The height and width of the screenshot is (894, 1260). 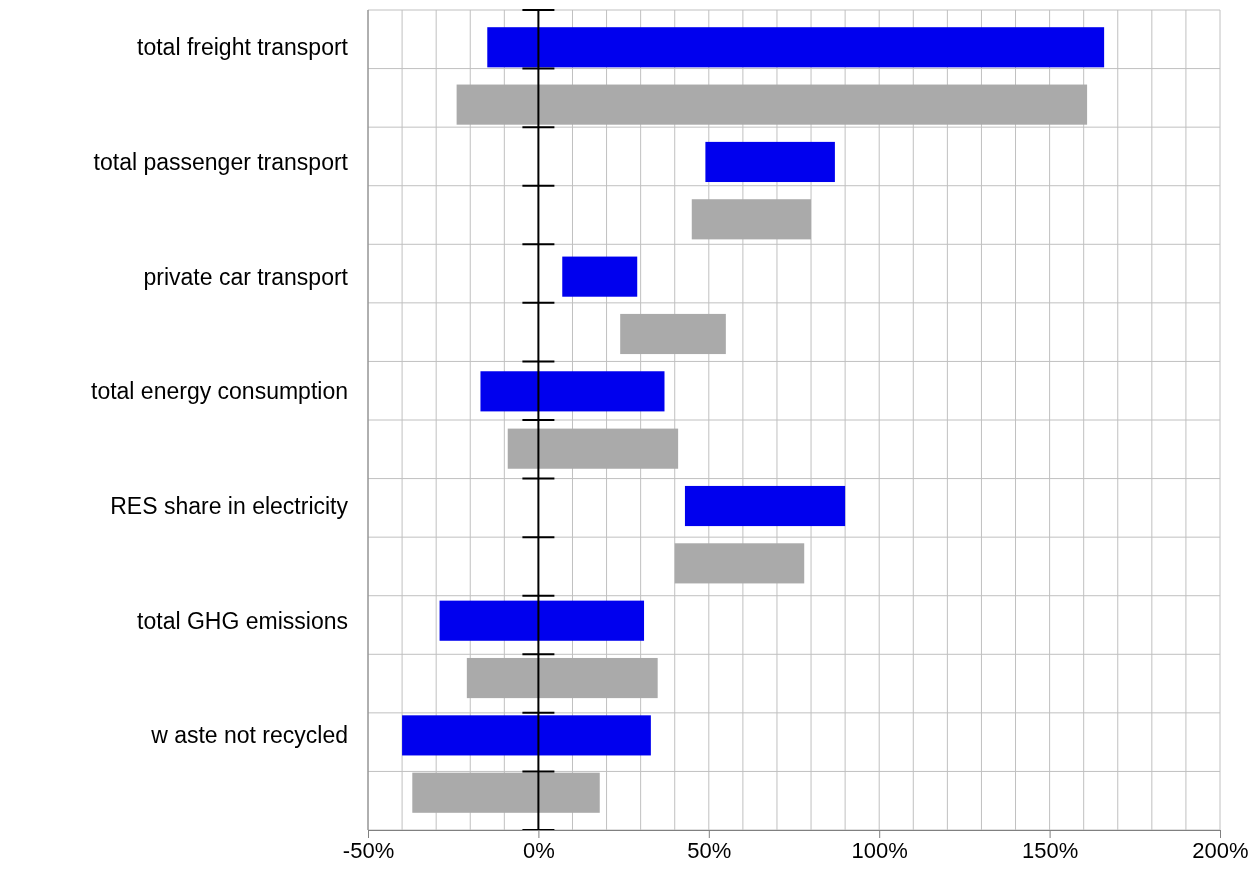 I want to click on x-tick-label: 0%, so click(x=539, y=850).